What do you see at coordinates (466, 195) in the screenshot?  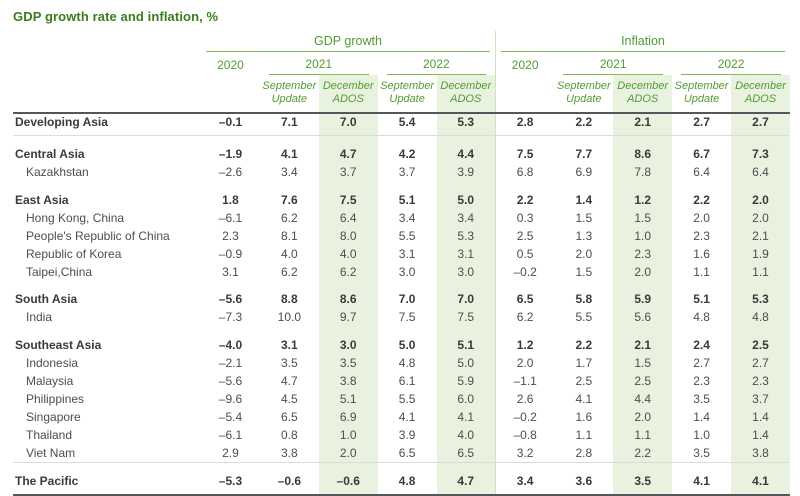 I see `gdp-growth-value: 5.0` at bounding box center [466, 195].